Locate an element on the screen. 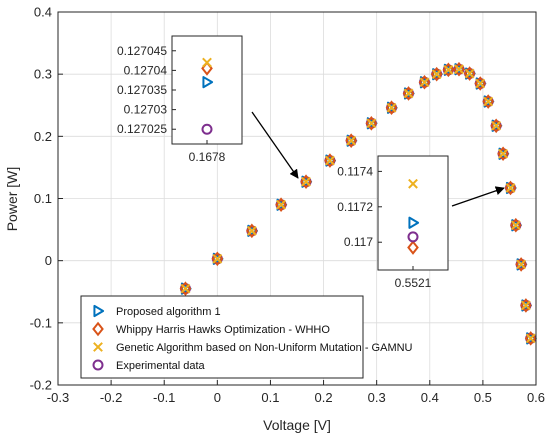  circle-legend-marker is located at coordinates (98, 365).